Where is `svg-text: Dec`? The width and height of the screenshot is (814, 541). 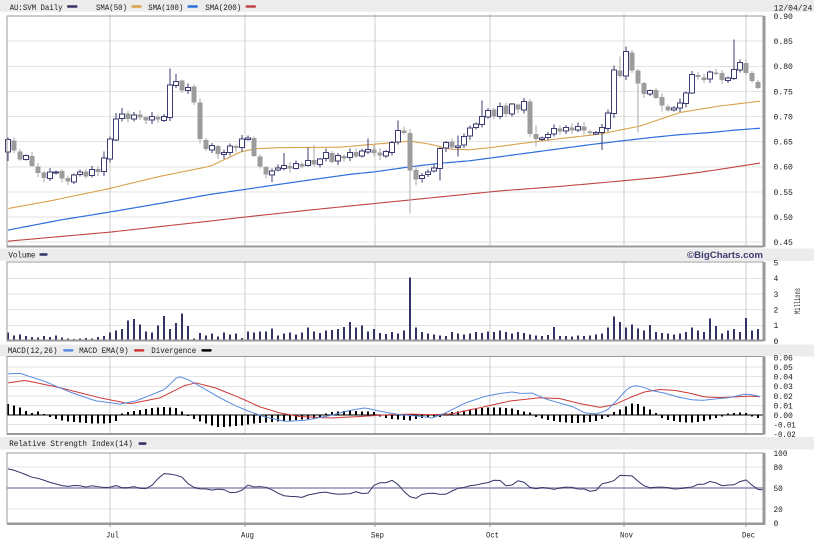 svg-text: Dec is located at coordinates (748, 536).